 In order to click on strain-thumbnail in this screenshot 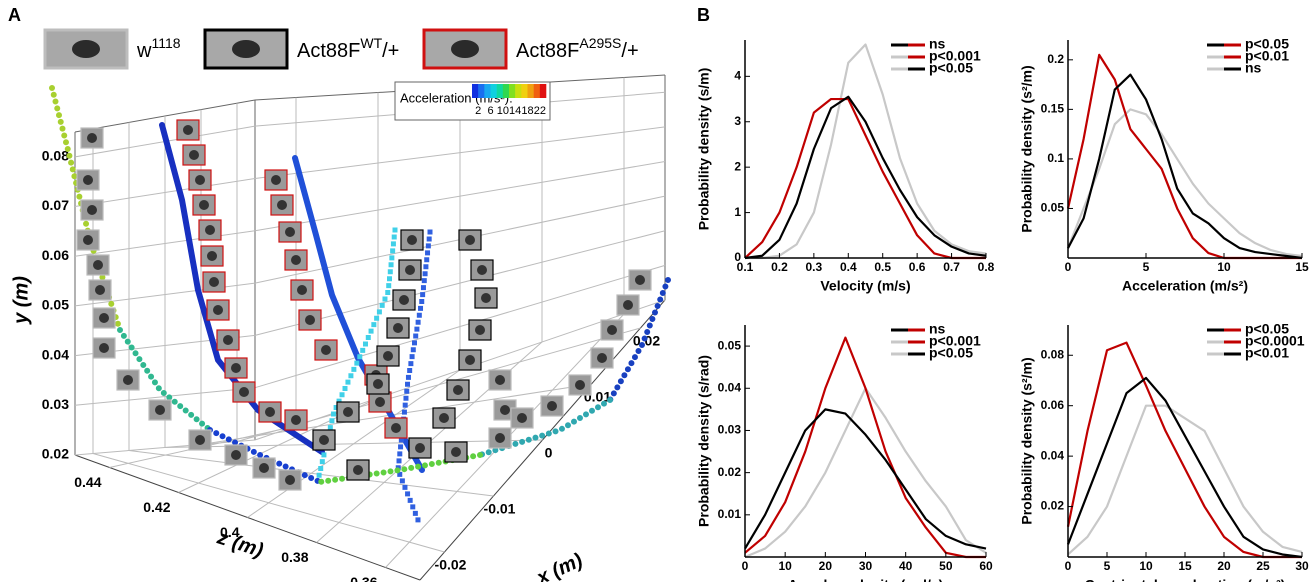, I will do `click(86, 49)`.